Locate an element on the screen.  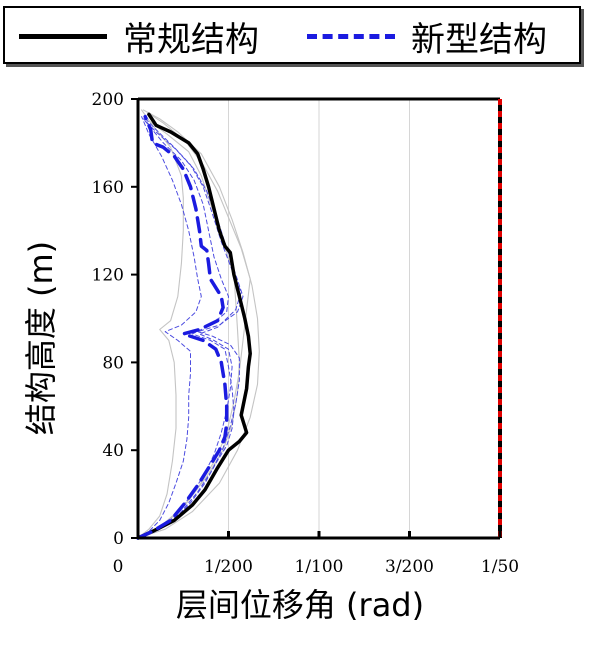
series-line-new is located at coordinates (182, 327).